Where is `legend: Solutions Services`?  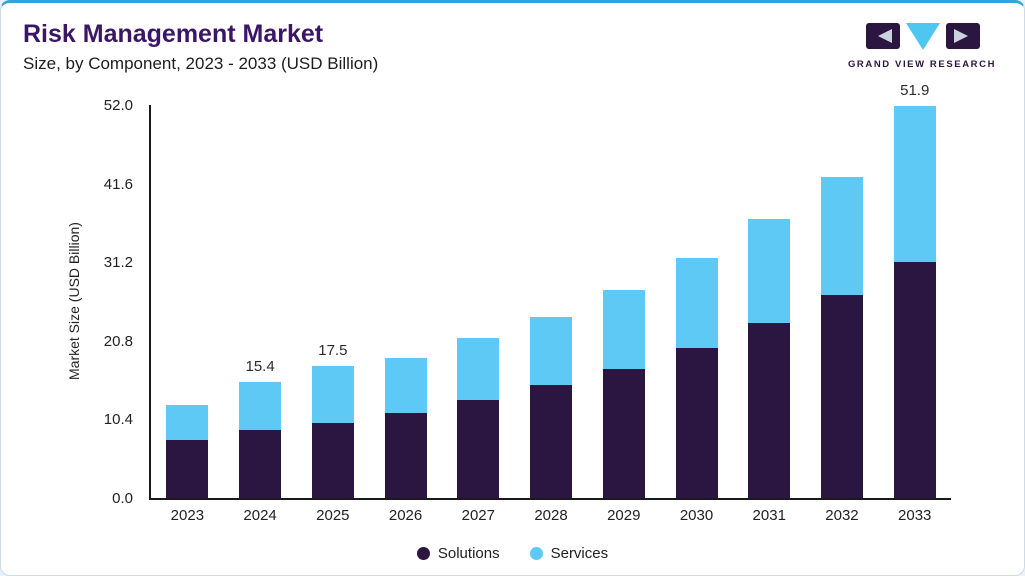 legend: Solutions Services is located at coordinates (512, 553).